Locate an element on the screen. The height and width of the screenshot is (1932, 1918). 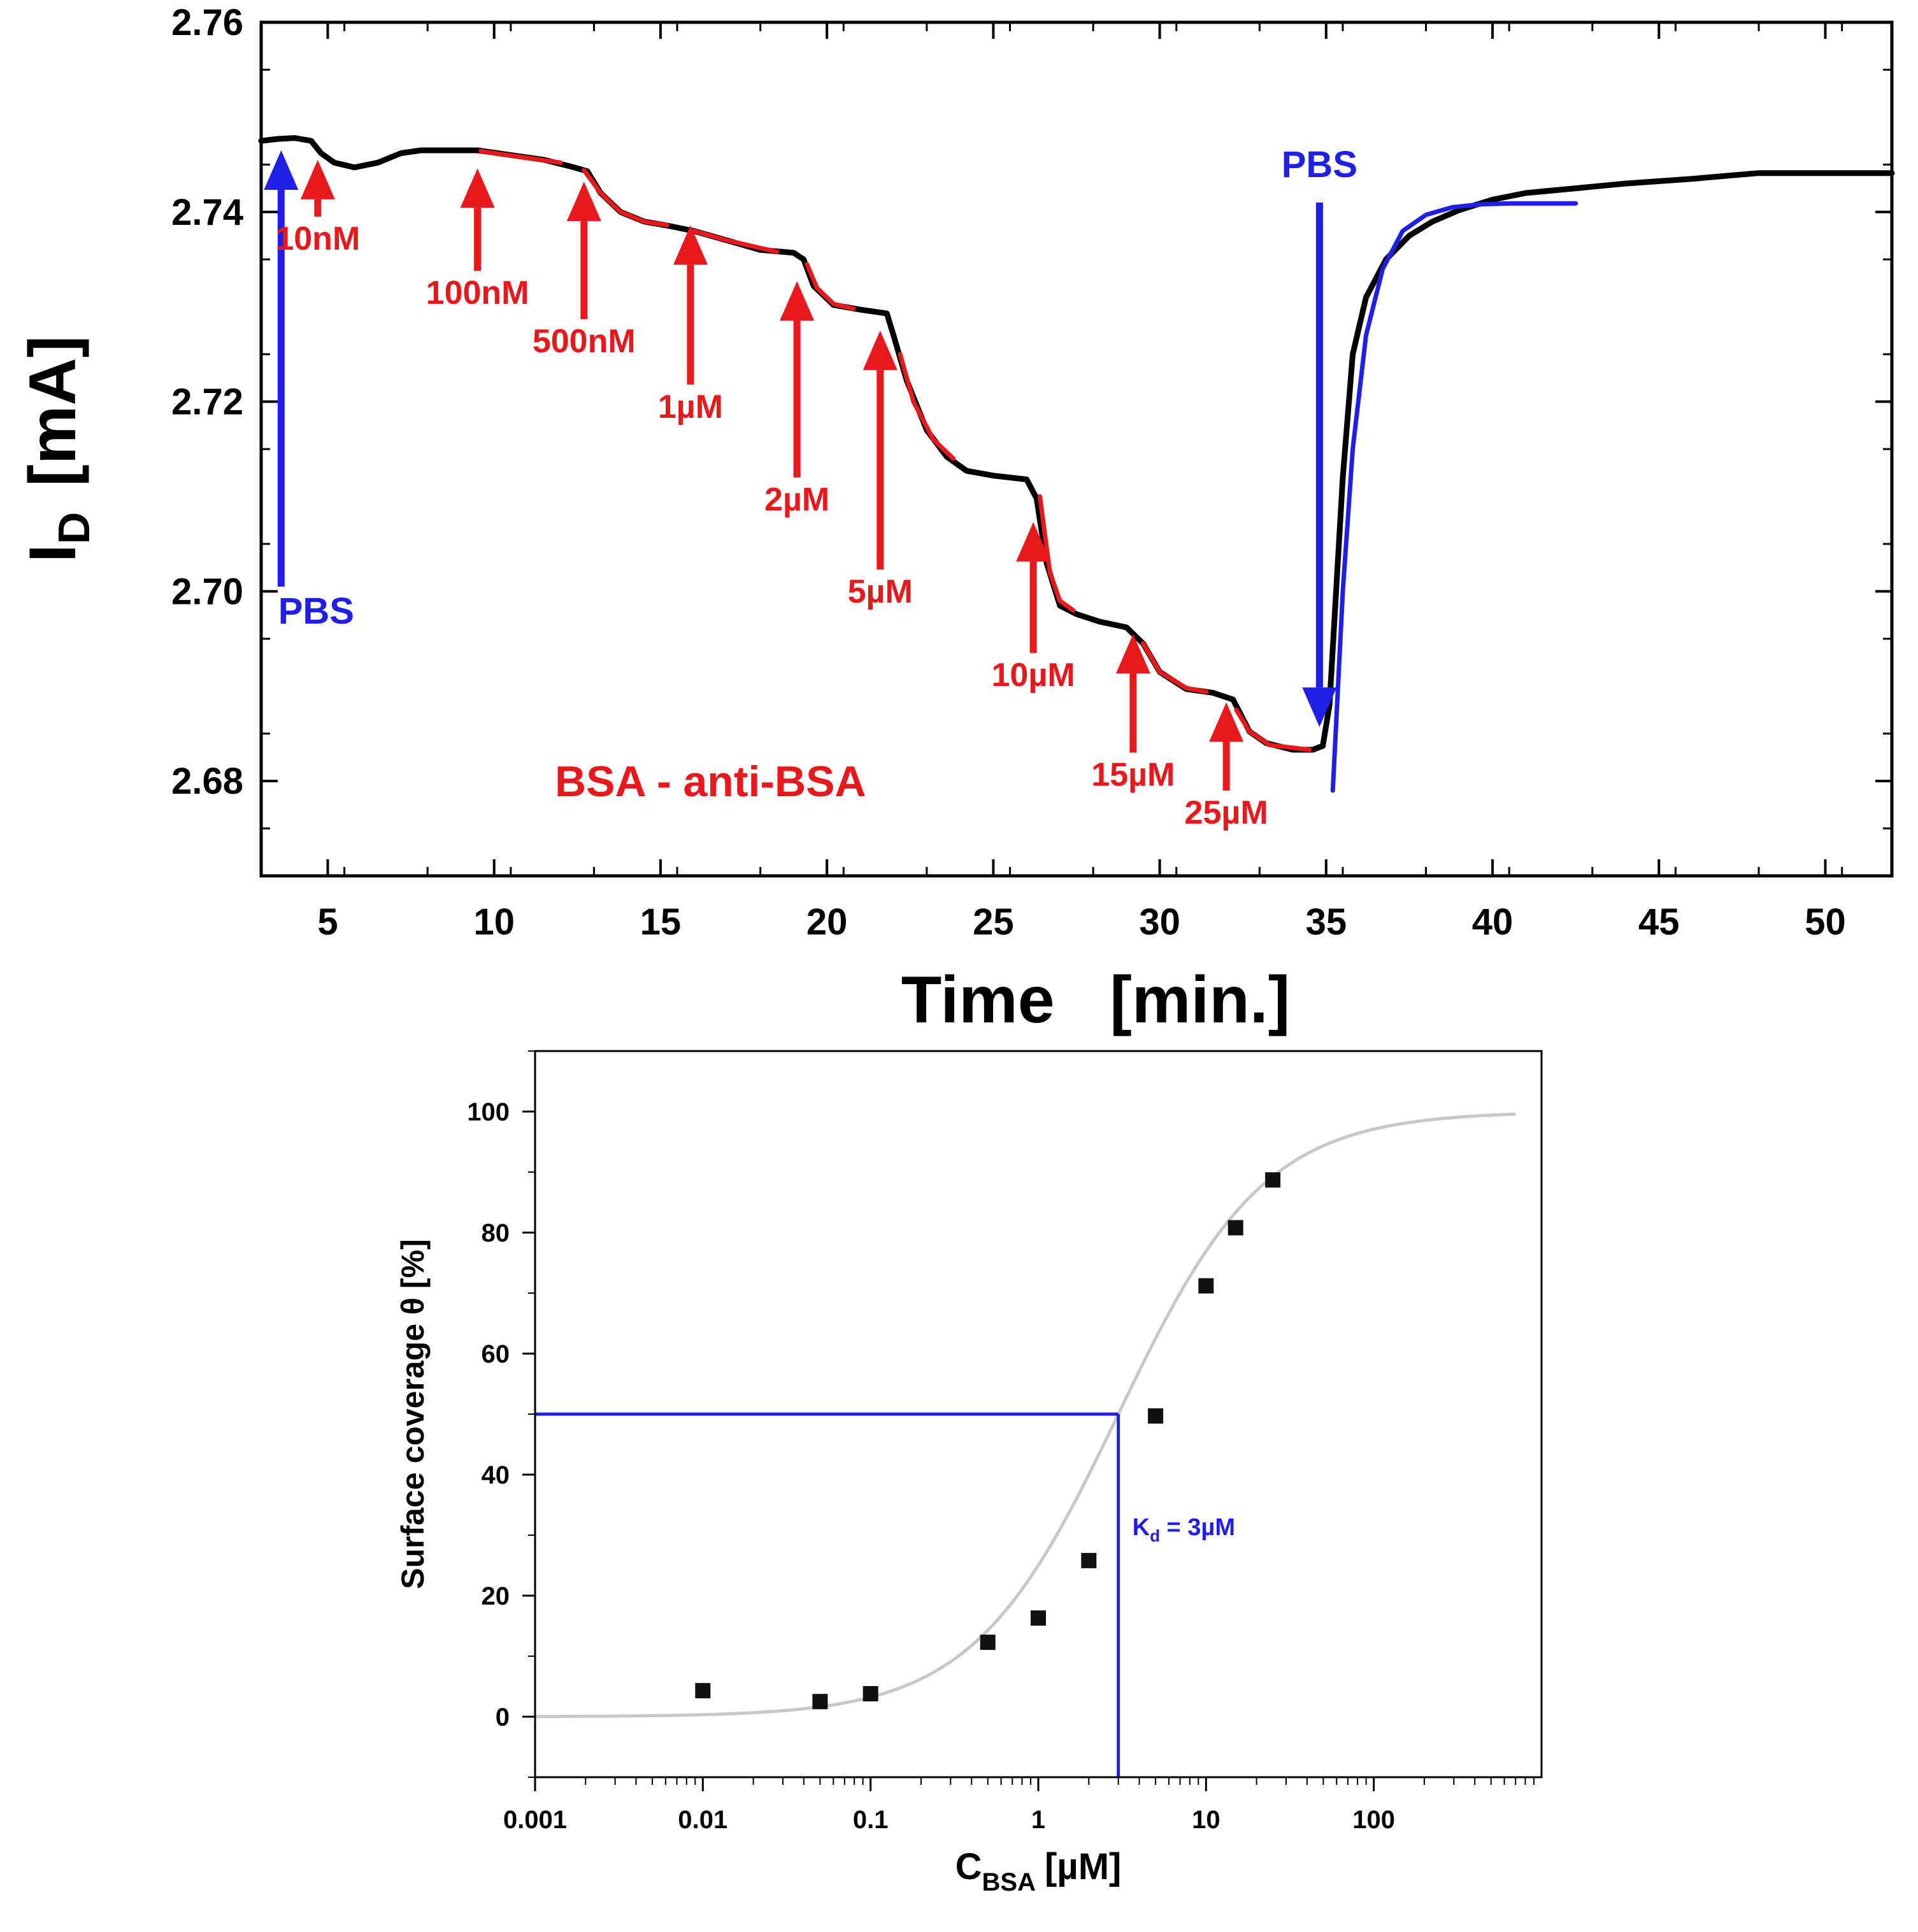
top-x-tick-label: 25 is located at coordinates (994, 922).